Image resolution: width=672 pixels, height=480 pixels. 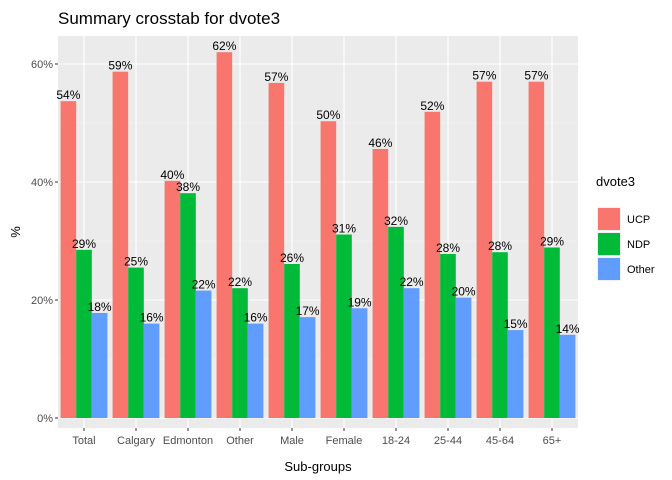 I want to click on x-tick-label: Total, so click(x=83, y=441).